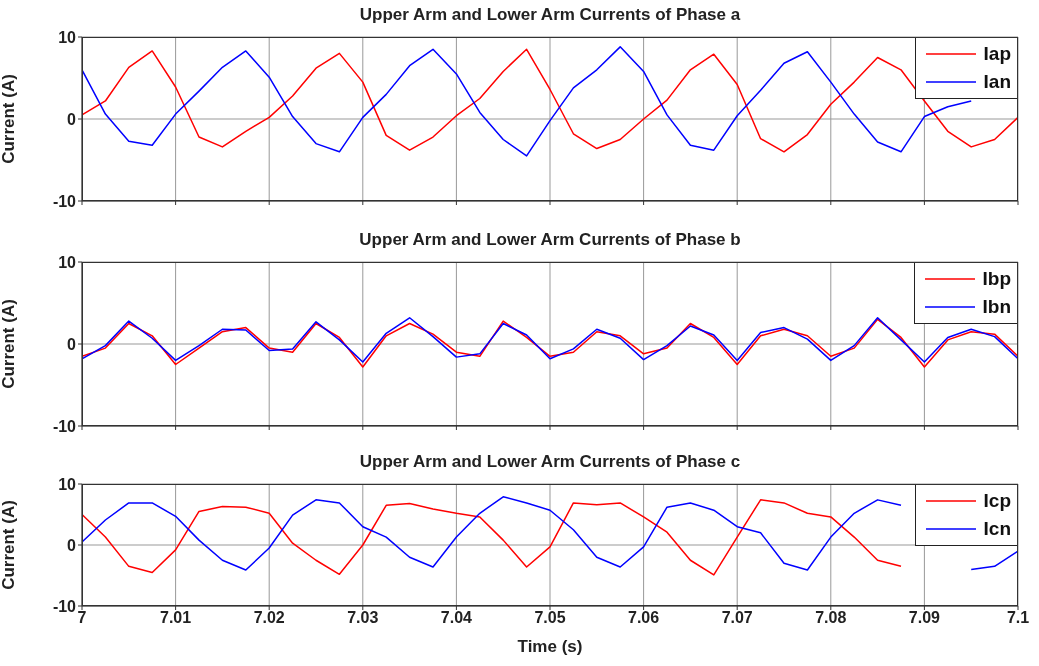  What do you see at coordinates (997, 501) in the screenshot?
I see `legend-label: Icp` at bounding box center [997, 501].